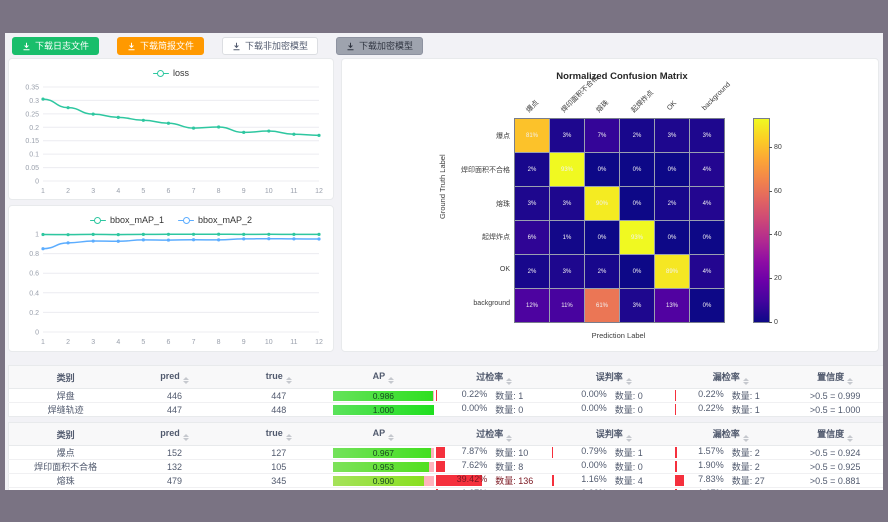  I want to click on svg-text: 9, so click(244, 191).